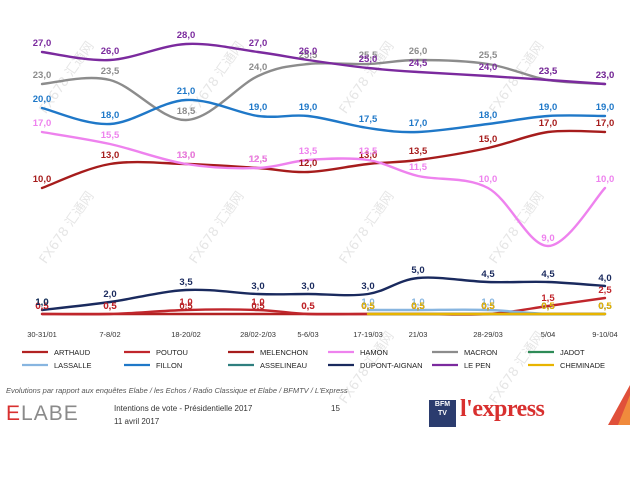 Image resolution: width=630 pixels, height=482 pixels. I want to click on data-label-macron: 26,0, so click(418, 51).